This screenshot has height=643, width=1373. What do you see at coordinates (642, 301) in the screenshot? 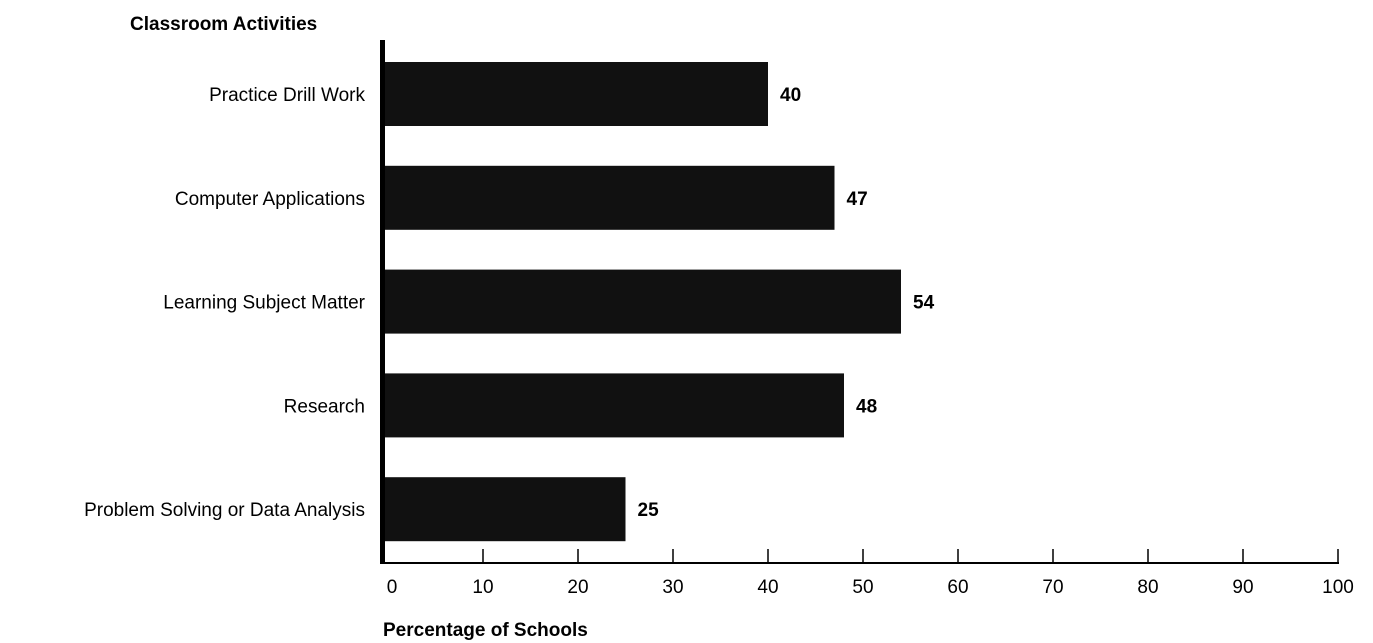
I see `bar-learning-subject-matter` at bounding box center [642, 301].